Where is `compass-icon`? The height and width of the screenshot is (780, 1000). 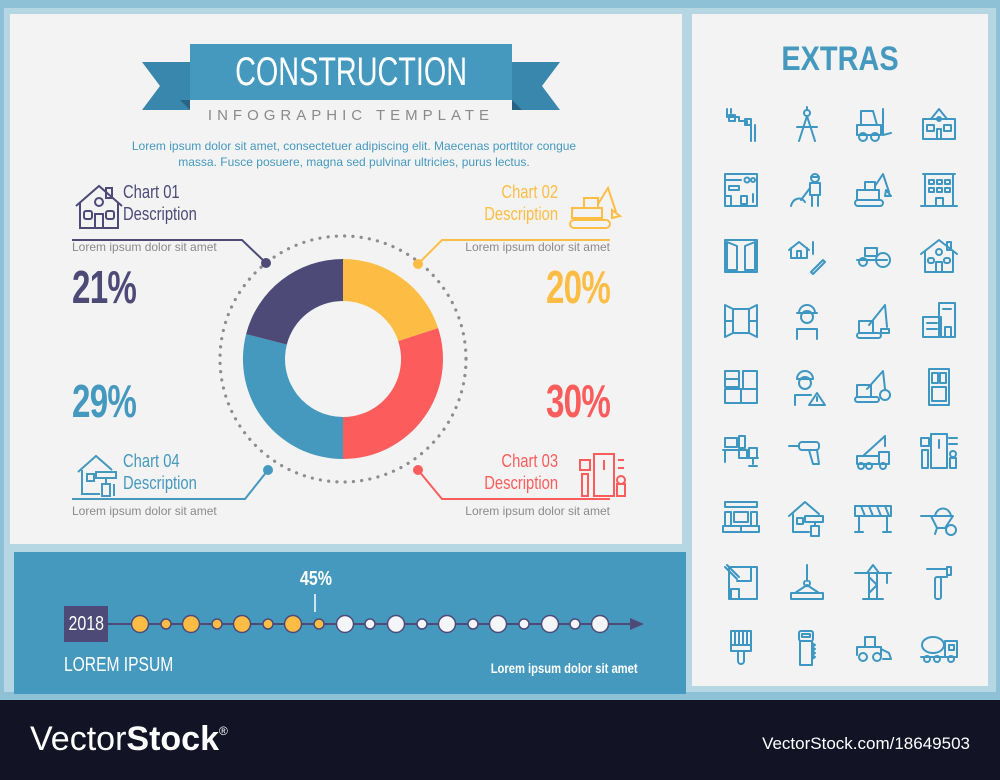 compass-icon is located at coordinates (807, 123).